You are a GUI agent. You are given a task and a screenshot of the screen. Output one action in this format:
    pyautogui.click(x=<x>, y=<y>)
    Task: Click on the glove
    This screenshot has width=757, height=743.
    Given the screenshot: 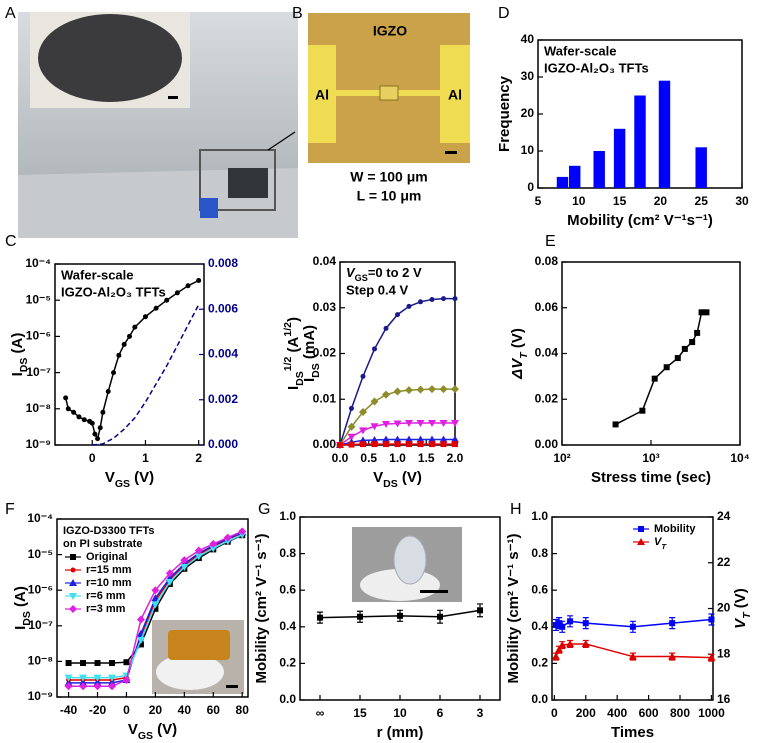 What is the action you would take?
    pyautogui.click(x=190, y=672)
    